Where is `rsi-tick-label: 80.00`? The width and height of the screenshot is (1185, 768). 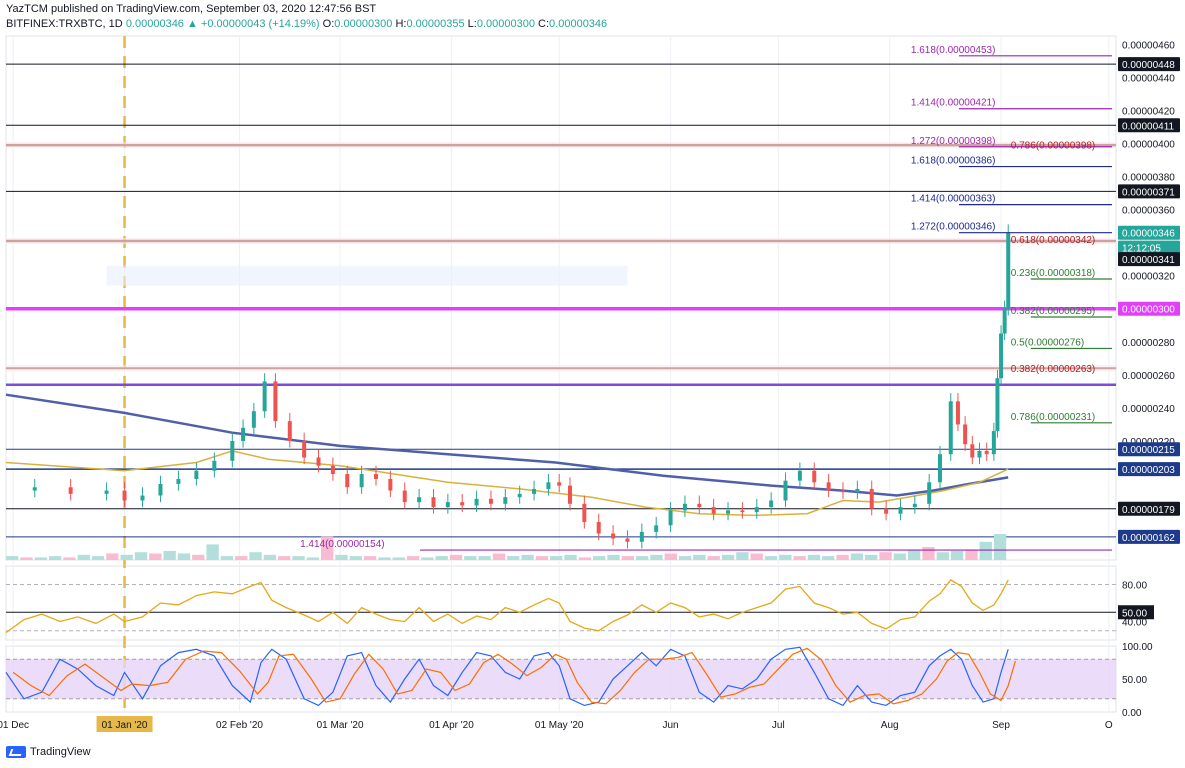
rsi-tick-label: 80.00 is located at coordinates (1134, 586).